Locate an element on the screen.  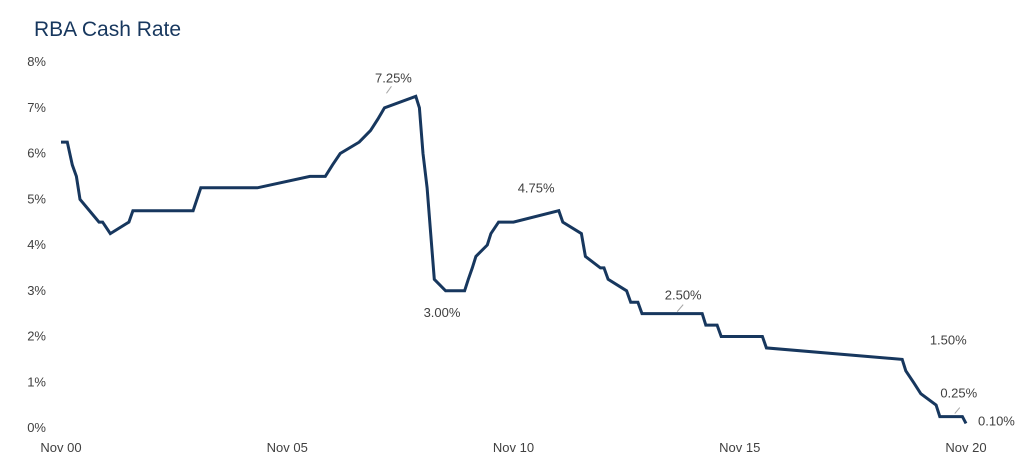
y-tick-label: 2% is located at coordinates (36, 336).